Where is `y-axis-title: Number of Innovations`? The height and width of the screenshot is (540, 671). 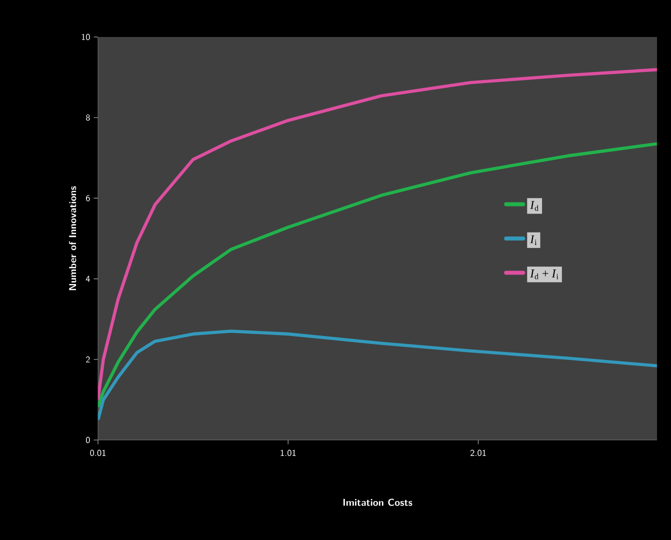 y-axis-title: Number of Innovations is located at coordinates (72, 238).